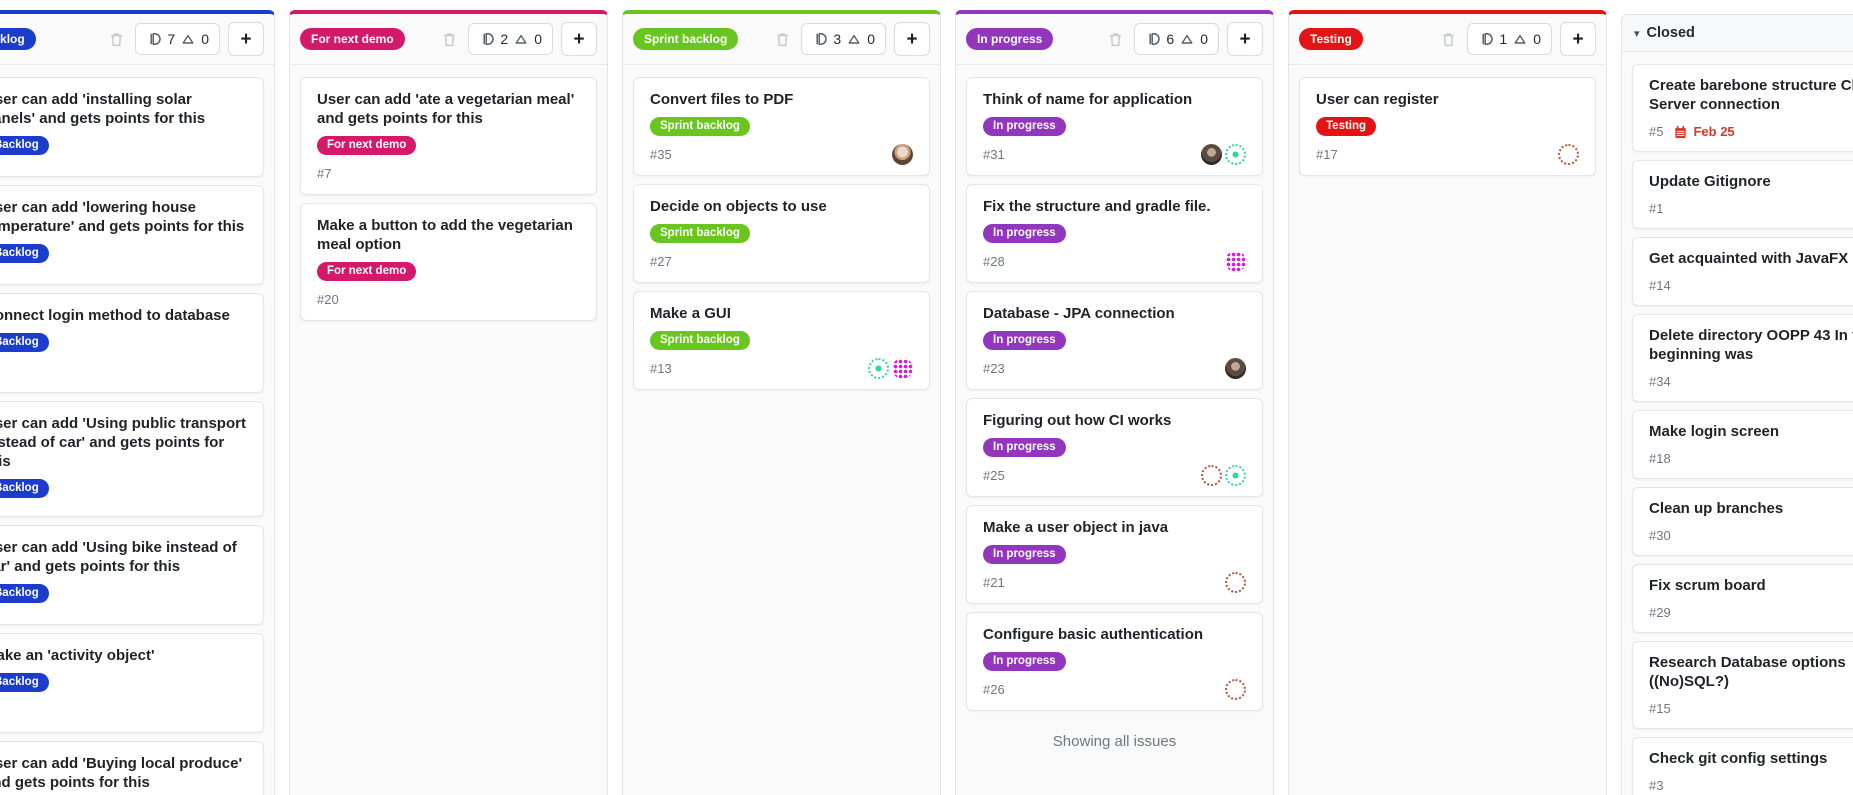 This screenshot has width=1853, height=795. I want to click on card: Make login screen #18, so click(1742, 444).